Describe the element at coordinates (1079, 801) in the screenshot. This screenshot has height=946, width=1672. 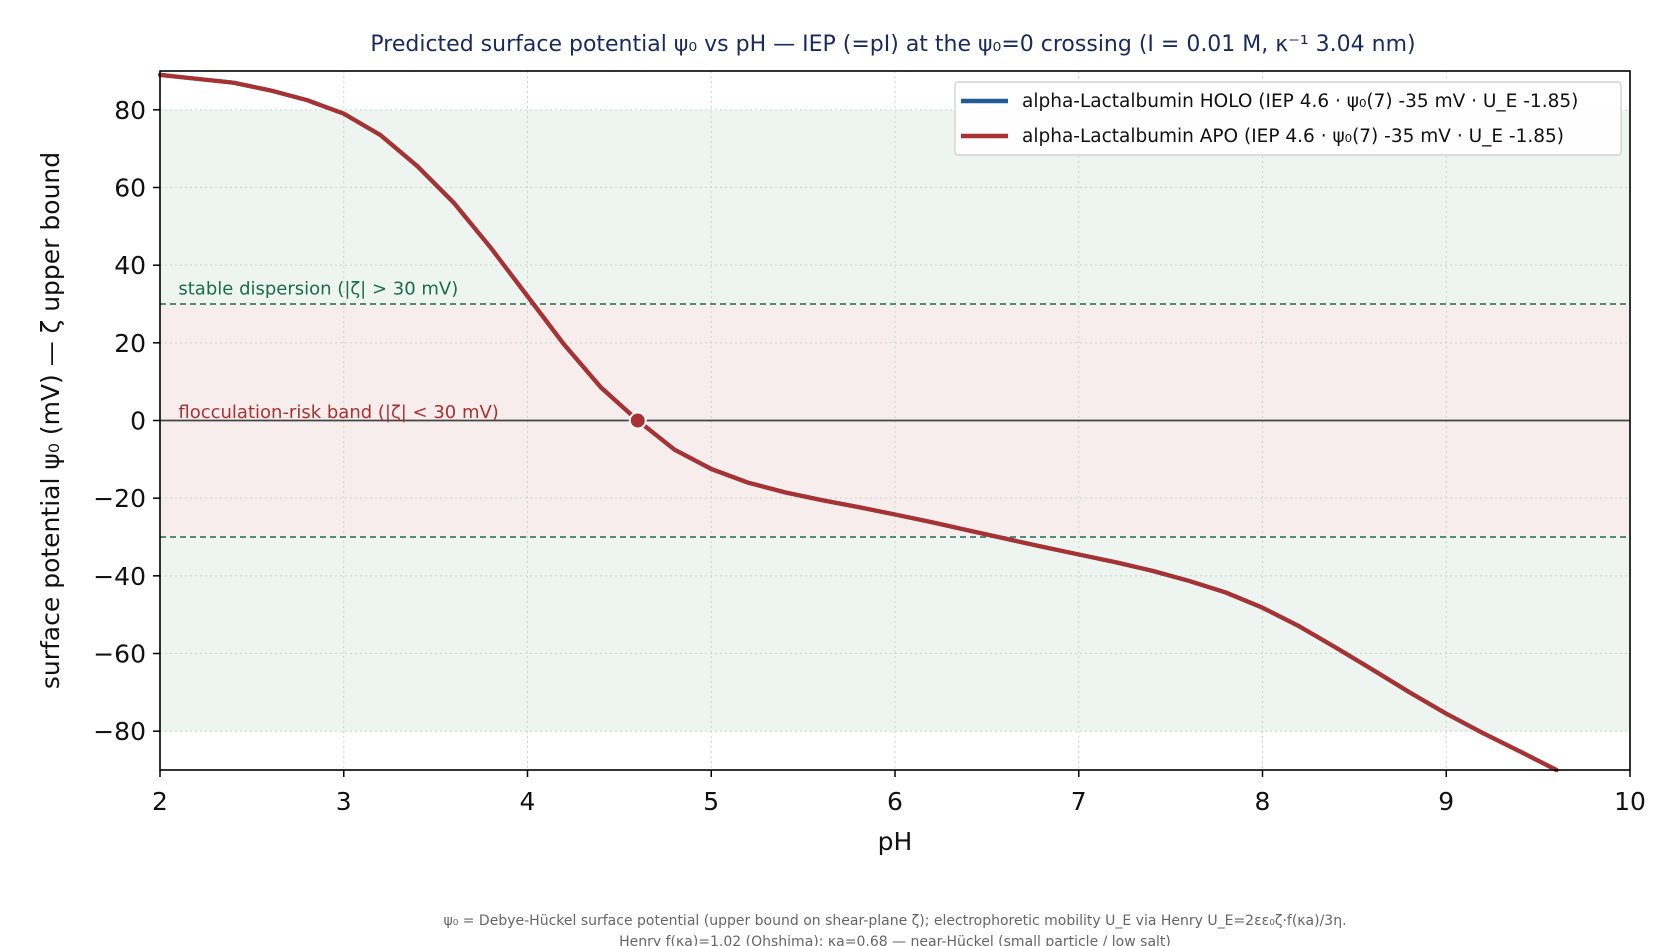
I see `x-tick-label: 7` at that location.